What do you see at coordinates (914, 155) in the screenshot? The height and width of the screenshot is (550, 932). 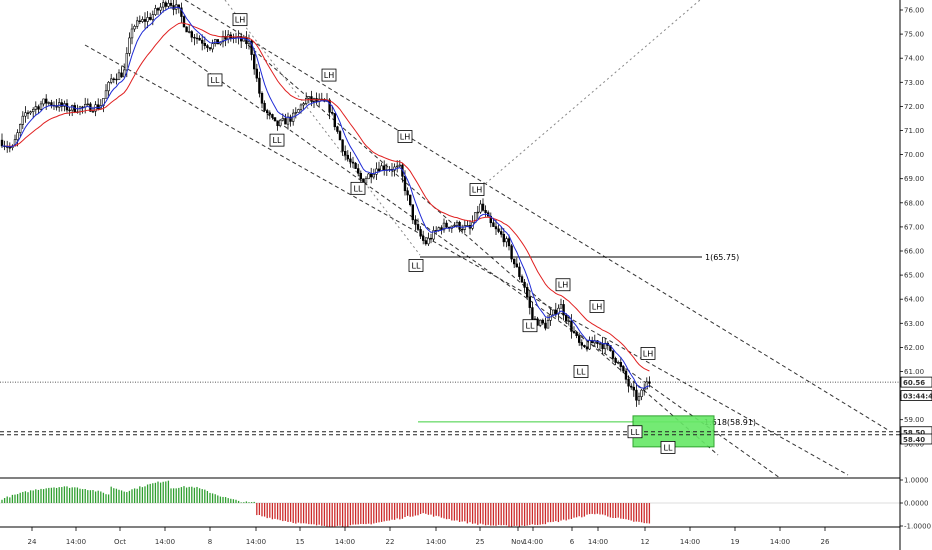 I see `price-tick-label: 70.00` at bounding box center [914, 155].